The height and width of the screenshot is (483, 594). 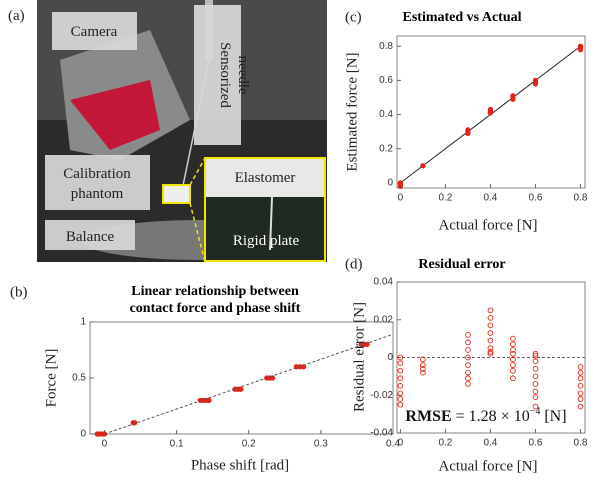 I want to click on y-tick-label: 0.02, so click(x=384, y=319).